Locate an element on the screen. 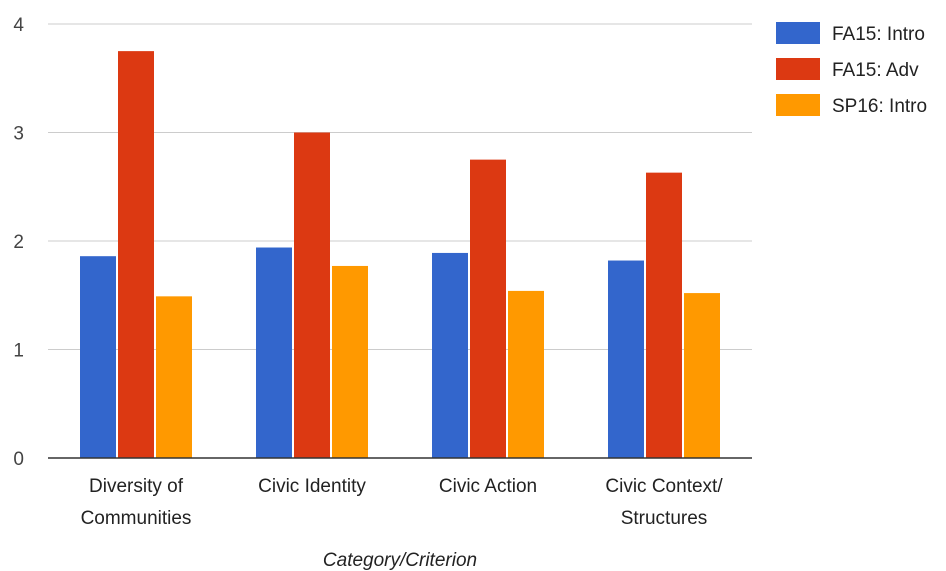  legend: FA15: Intro FA15: Adv SP16: Intro is located at coordinates (851, 69).